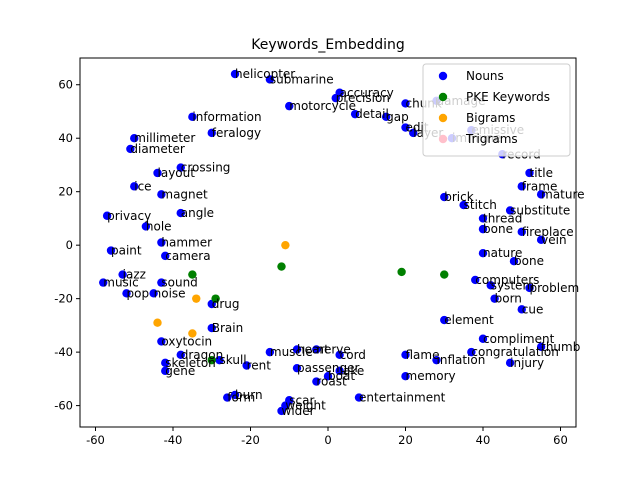  Describe the element at coordinates (540, 210) in the screenshot. I see `point-label: substitute` at that location.